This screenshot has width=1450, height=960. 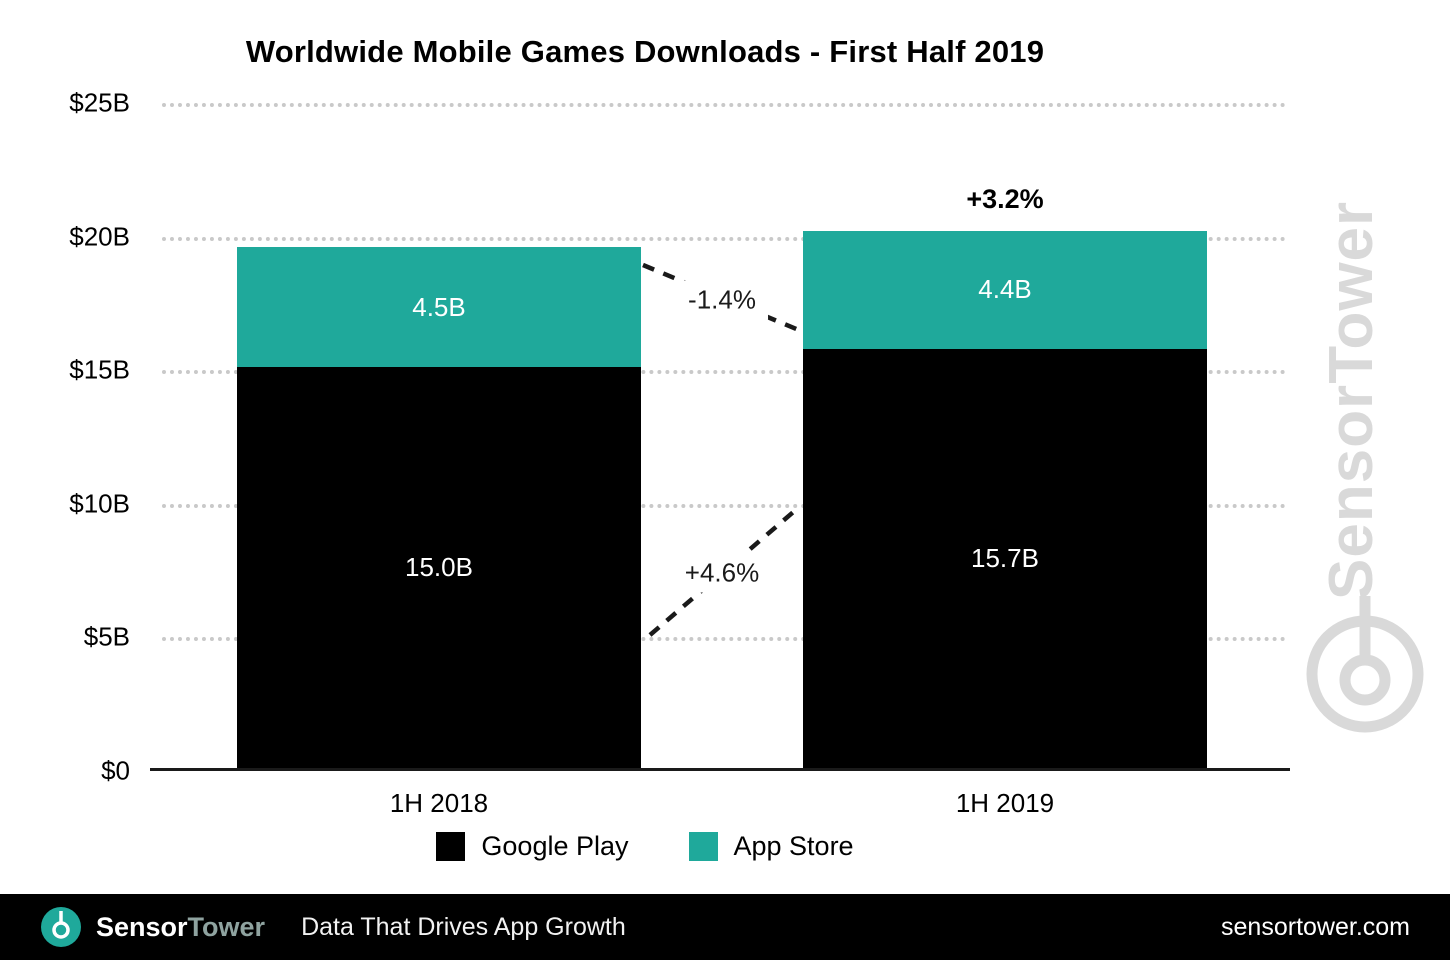 I want to click on bar-segment-app-store-1h2018: 4.5B, so click(x=439, y=307).